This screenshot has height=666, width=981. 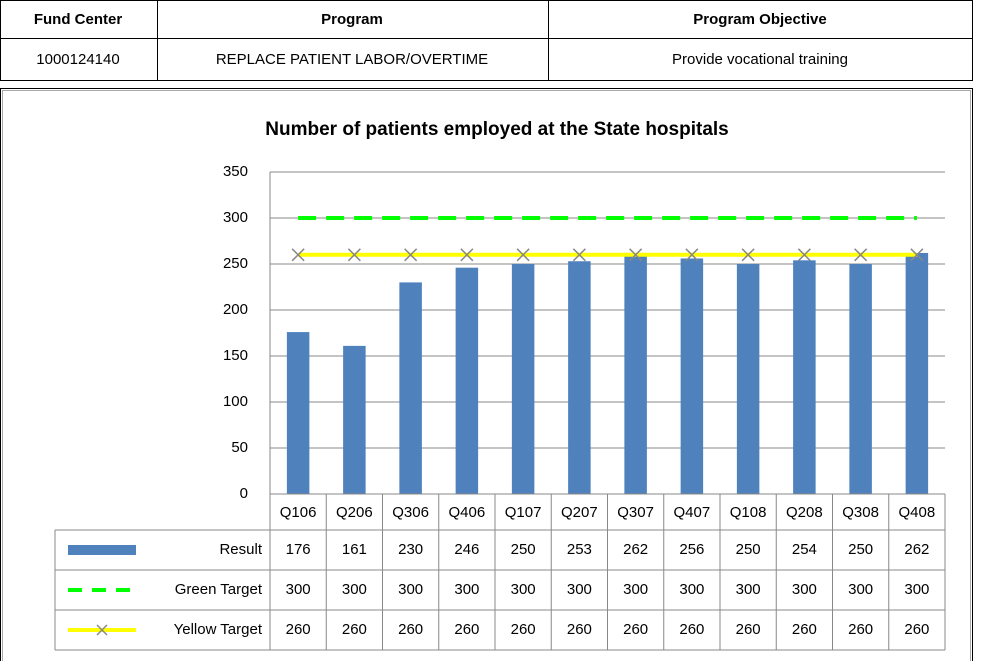 I want to click on table-value: 246, so click(x=466, y=549).